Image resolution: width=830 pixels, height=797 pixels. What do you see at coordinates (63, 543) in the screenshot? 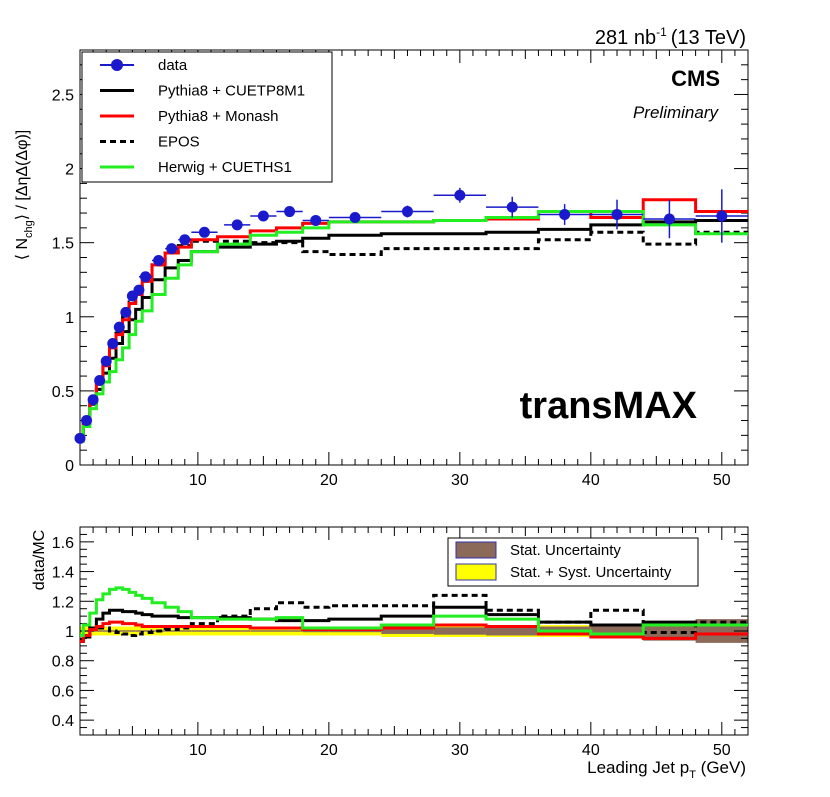
I see `ratio-y-tick-label: 1.6` at bounding box center [63, 543].